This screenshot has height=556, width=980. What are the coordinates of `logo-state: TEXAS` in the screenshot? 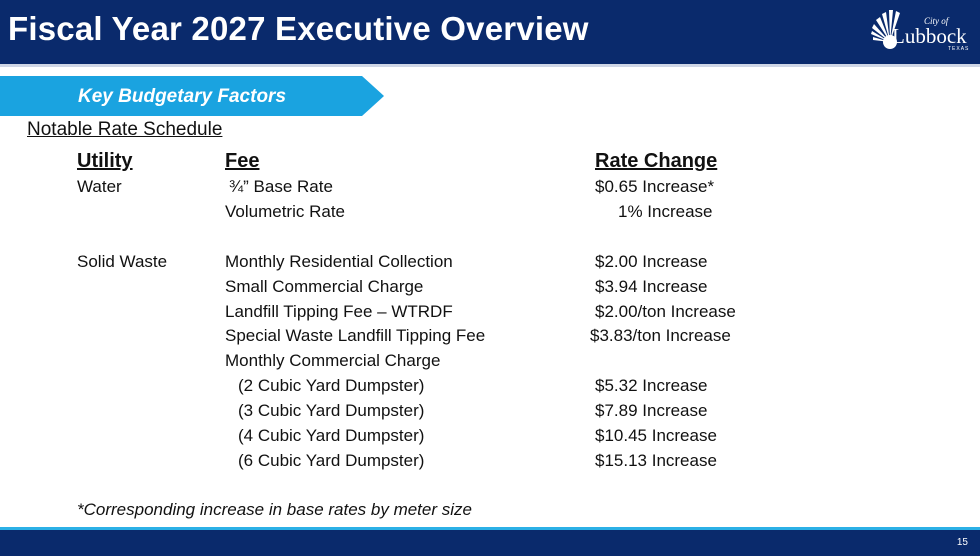 It's located at (959, 49).